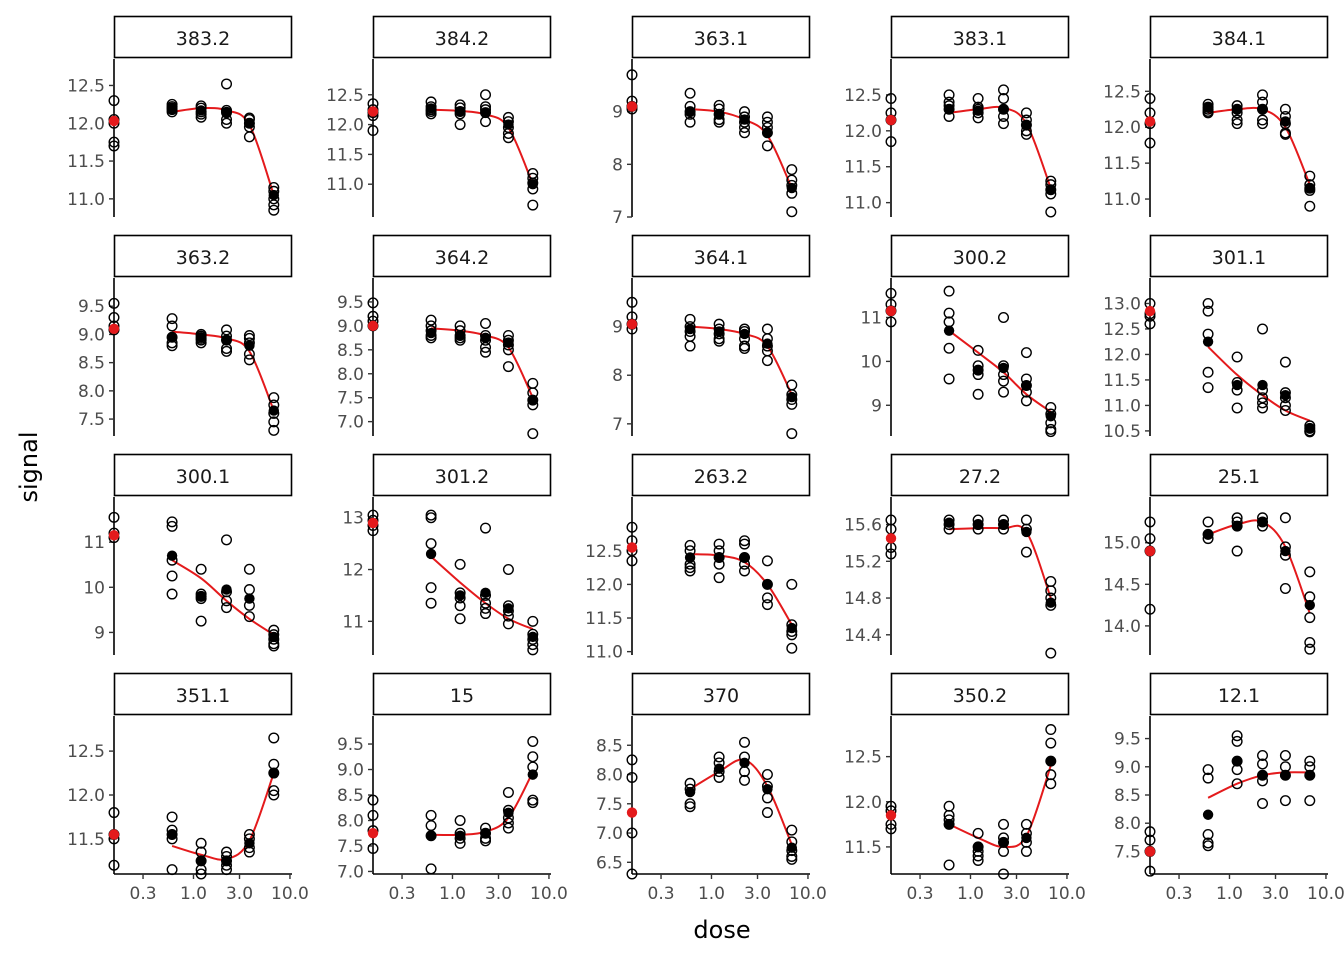  I want to click on facet-title: 363.1, so click(721, 39).